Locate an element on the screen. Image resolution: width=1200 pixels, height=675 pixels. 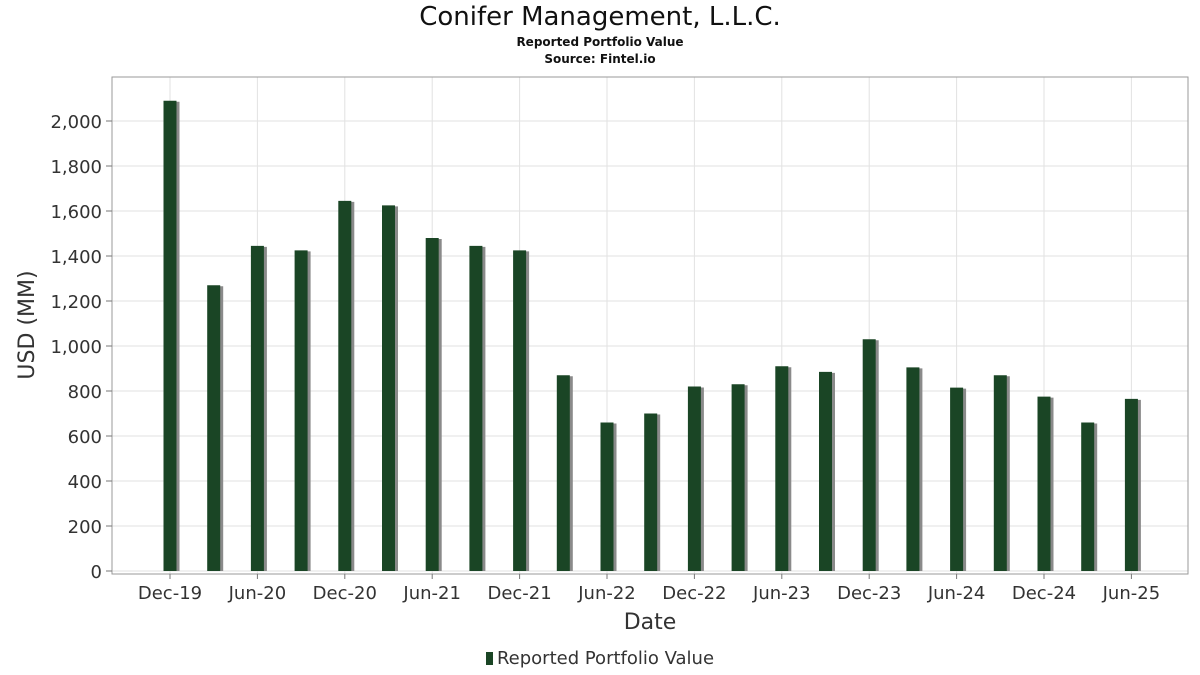
x-tick-label: Dec-21 is located at coordinates (519, 593).